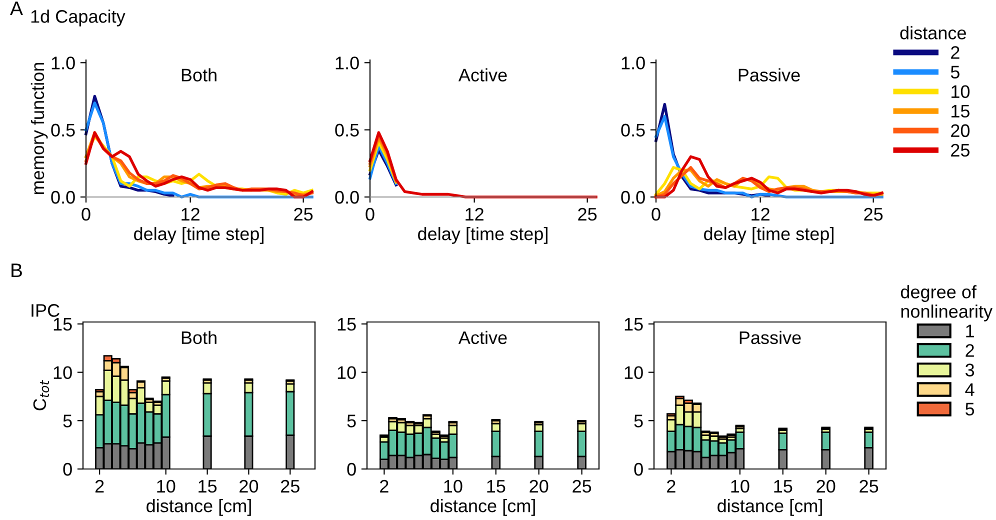  Describe the element at coordinates (960, 131) in the screenshot. I see `legend-label: 20` at that location.